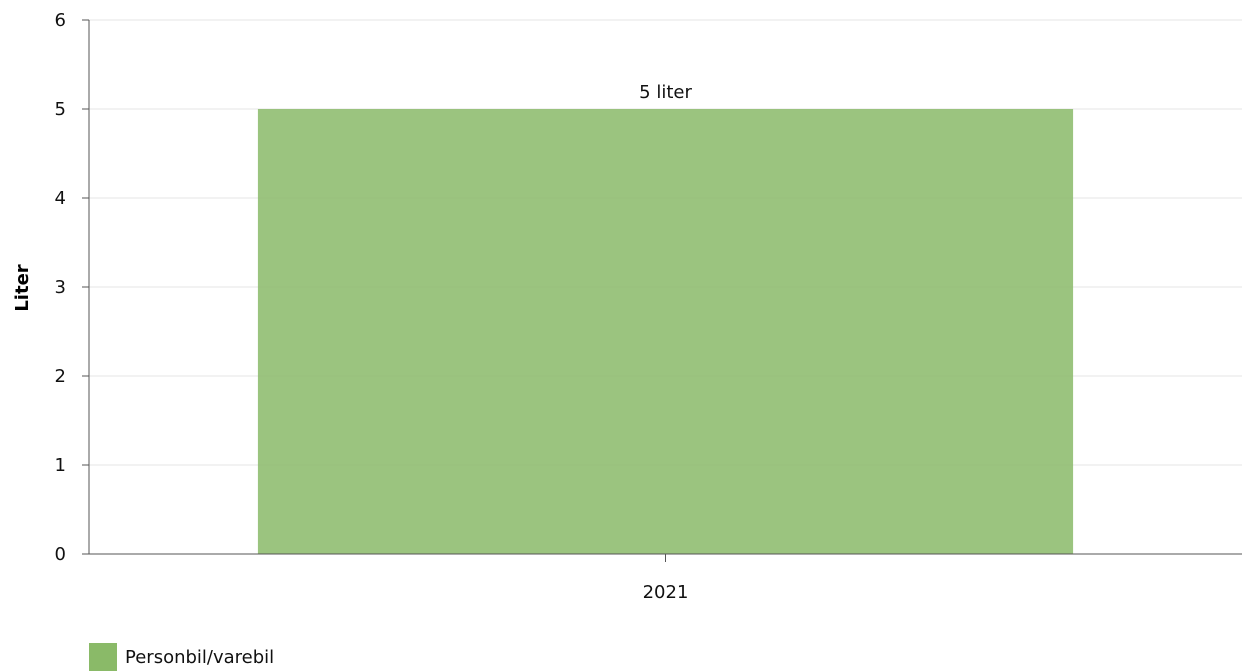 This screenshot has height=671, width=1242. What do you see at coordinates (60, 20) in the screenshot?
I see `y-tick-label: 6` at bounding box center [60, 20].